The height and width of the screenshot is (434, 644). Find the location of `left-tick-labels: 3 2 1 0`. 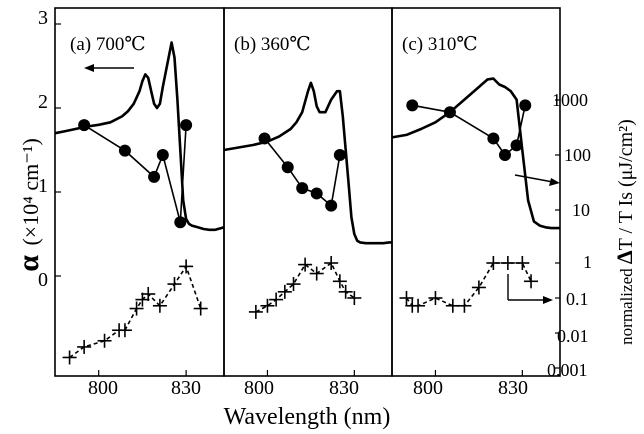

left-tick-labels: 3 2 1 0 is located at coordinates (43, 149).